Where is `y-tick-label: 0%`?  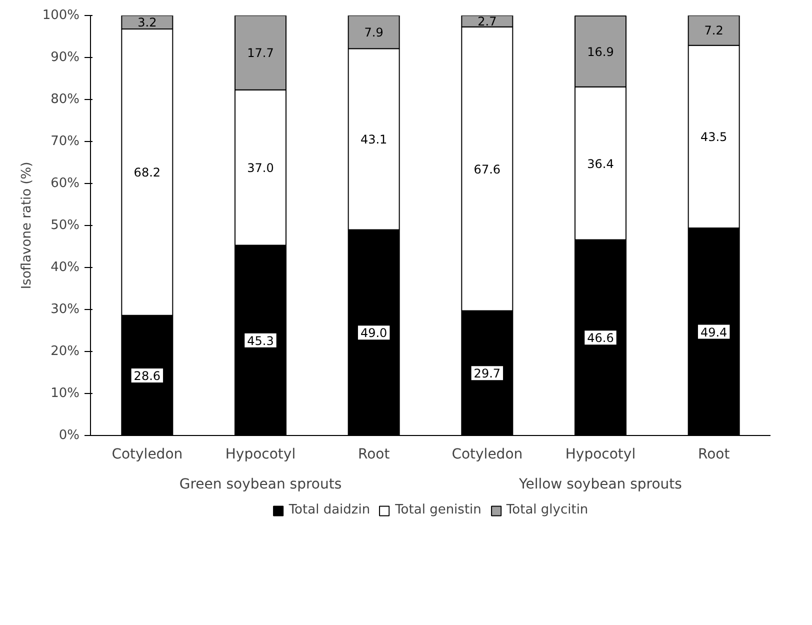 y-tick-label: 0% is located at coordinates (69, 435).